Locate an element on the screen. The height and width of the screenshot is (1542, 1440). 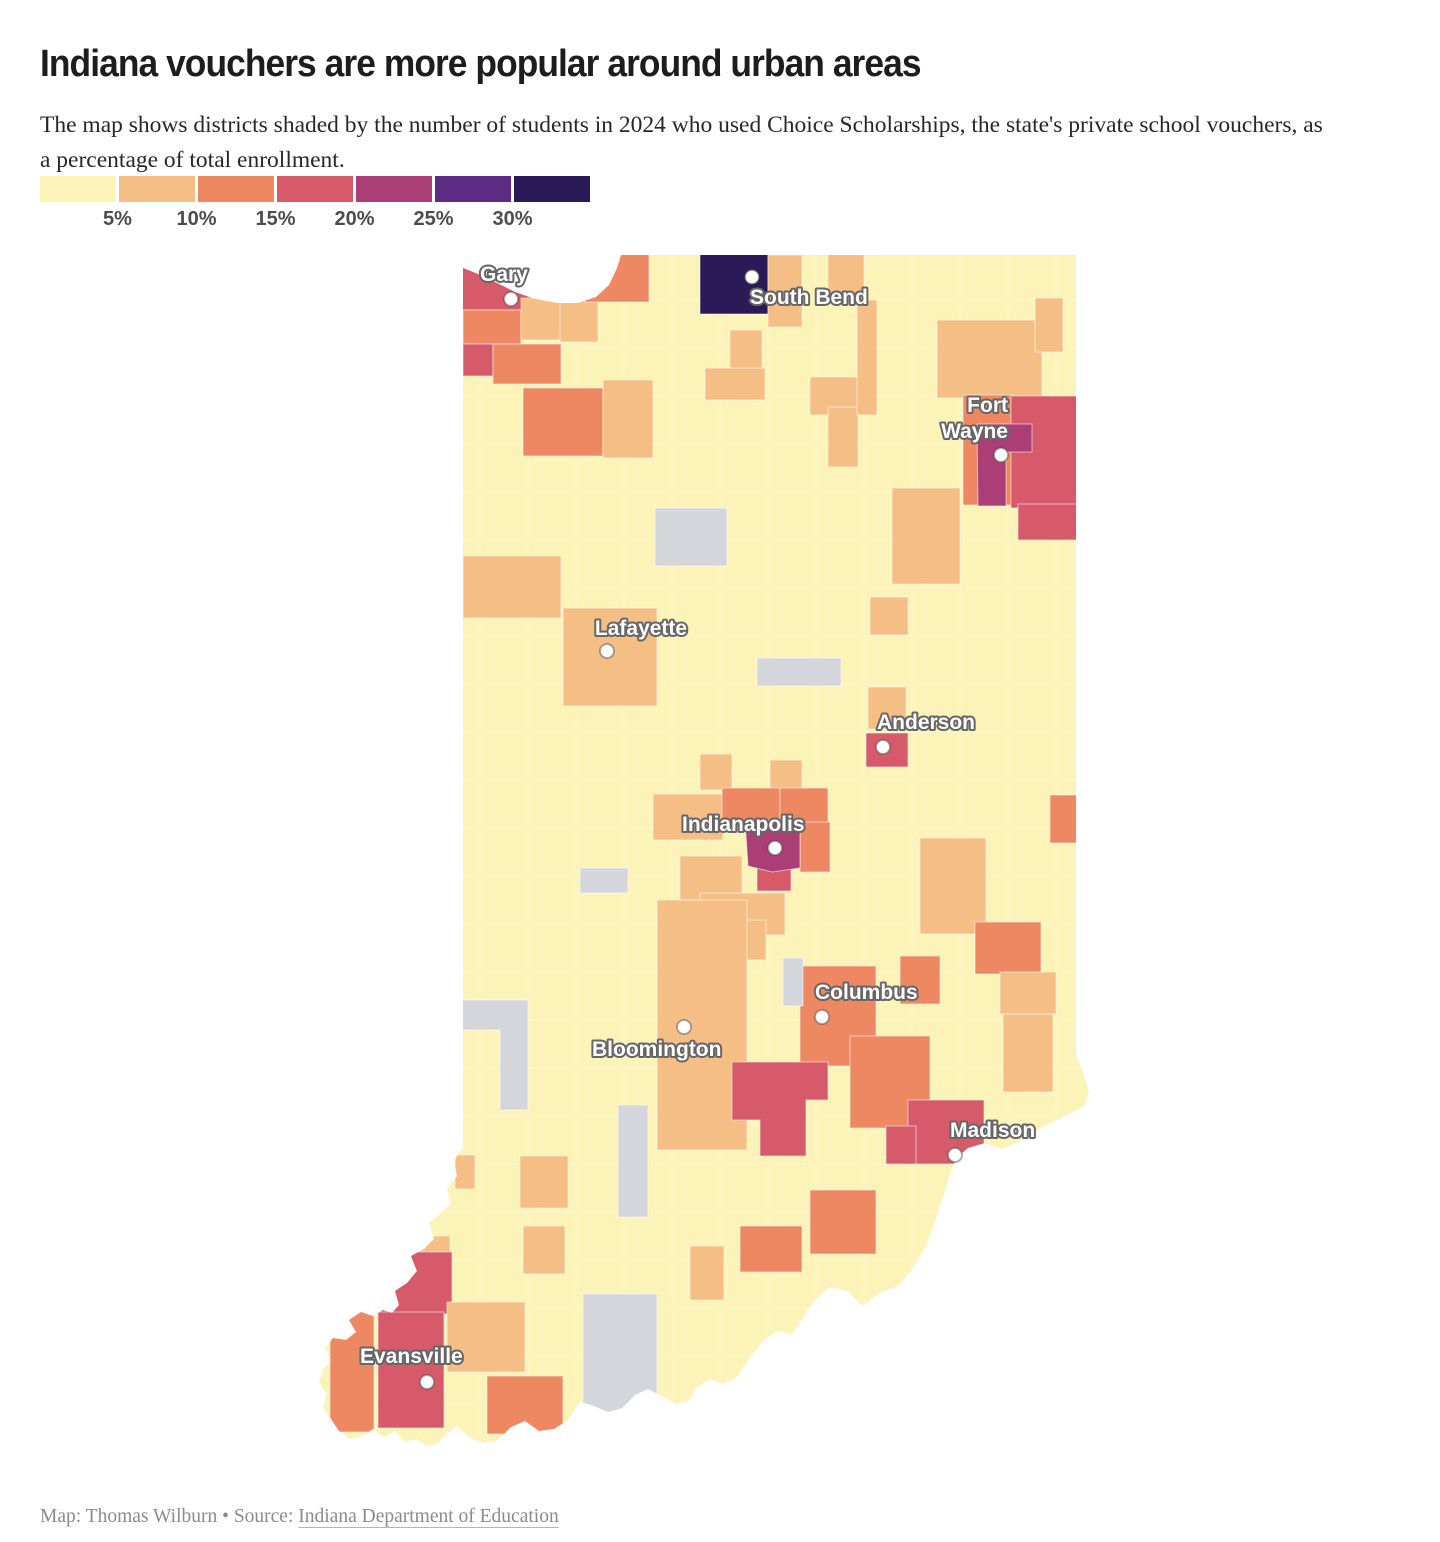
city-dot-gary is located at coordinates (511, 299).